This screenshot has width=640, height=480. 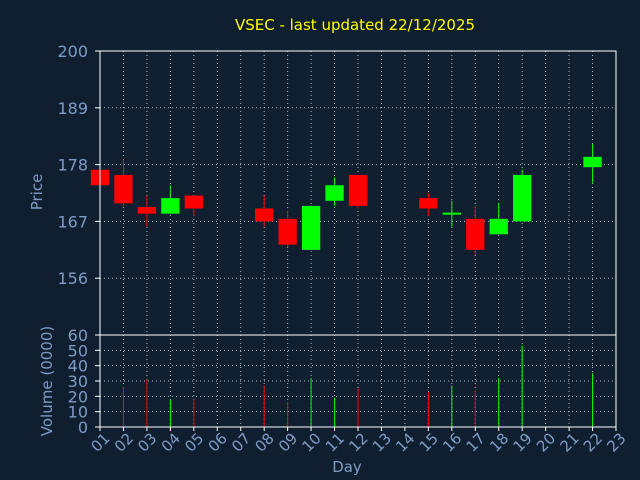 I want to click on price-tick-label: 189, so click(x=72, y=108).